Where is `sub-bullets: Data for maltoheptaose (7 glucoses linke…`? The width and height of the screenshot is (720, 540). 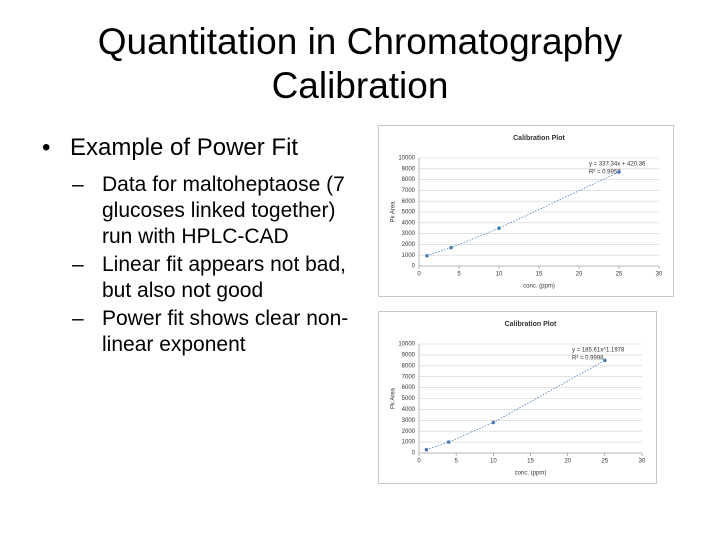
sub-bullets: Data for maltoheptaose (7 glucoses linke… is located at coordinates (218, 266).